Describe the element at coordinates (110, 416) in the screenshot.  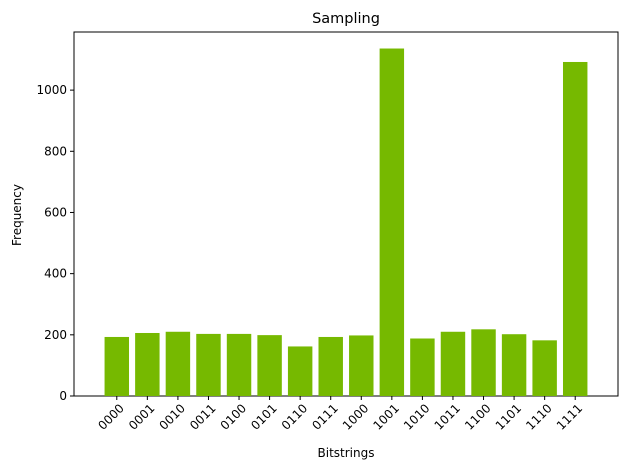
I see `x-tick-label: 0000` at that location.